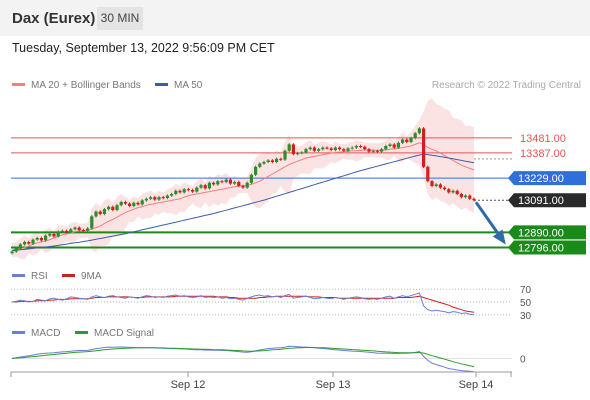 The width and height of the screenshot is (590, 400). What do you see at coordinates (523, 359) in the screenshot?
I see `macd-tick-label: 0` at bounding box center [523, 359].